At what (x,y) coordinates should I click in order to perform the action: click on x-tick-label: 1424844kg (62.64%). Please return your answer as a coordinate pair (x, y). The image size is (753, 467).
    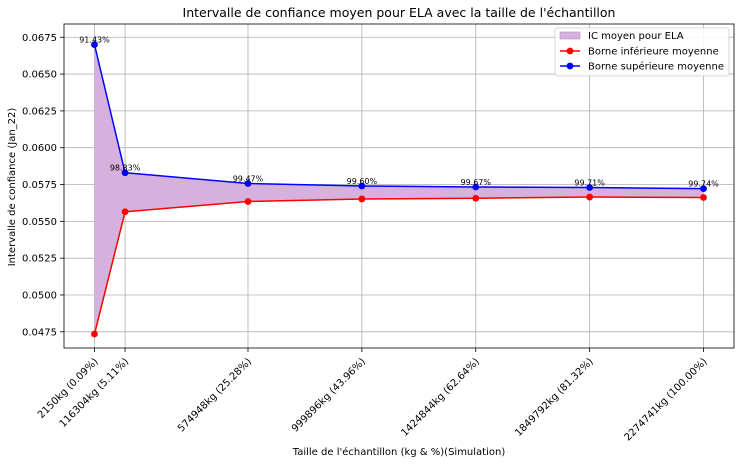
    Looking at the image, I should click on (440, 397).